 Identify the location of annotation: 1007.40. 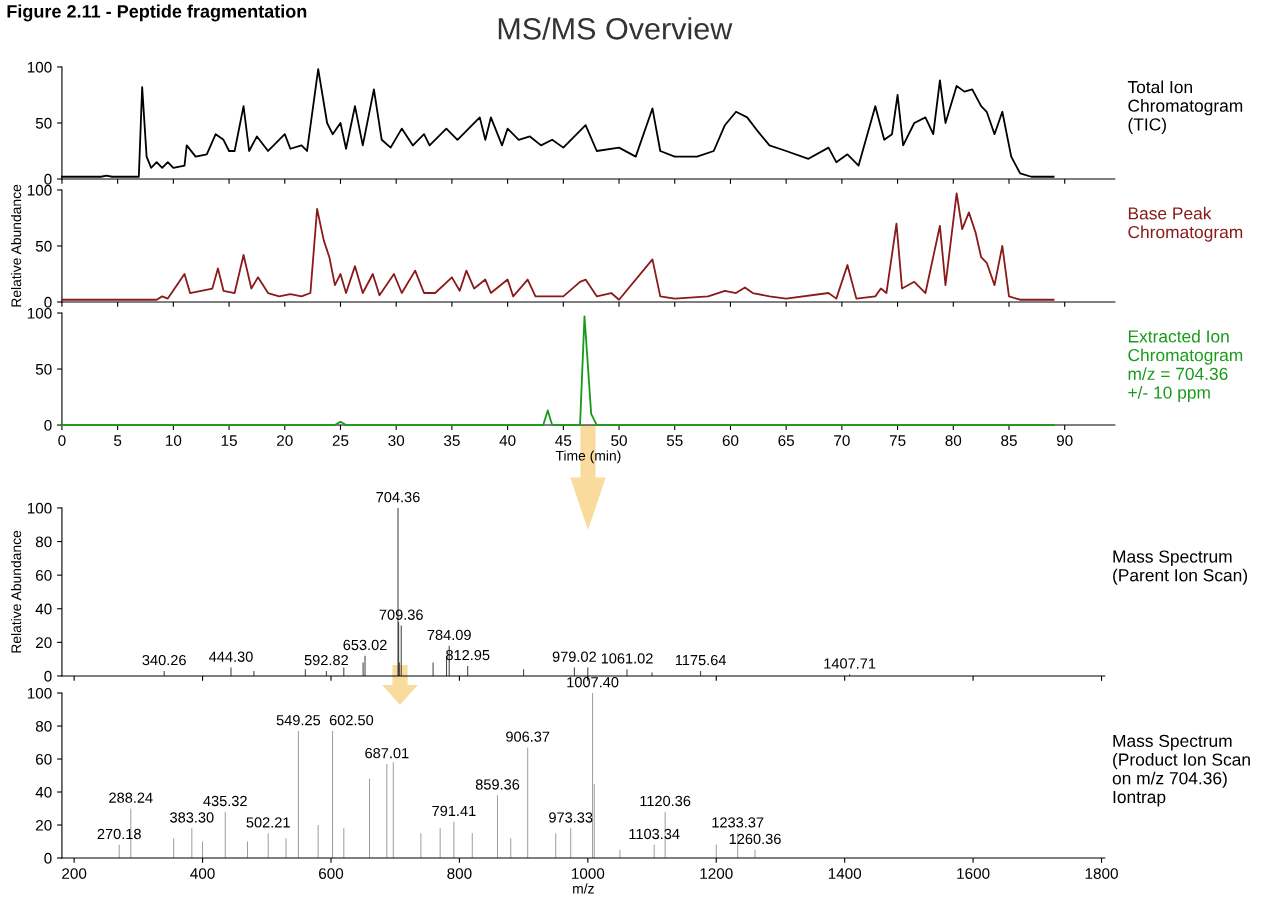
(593, 682).